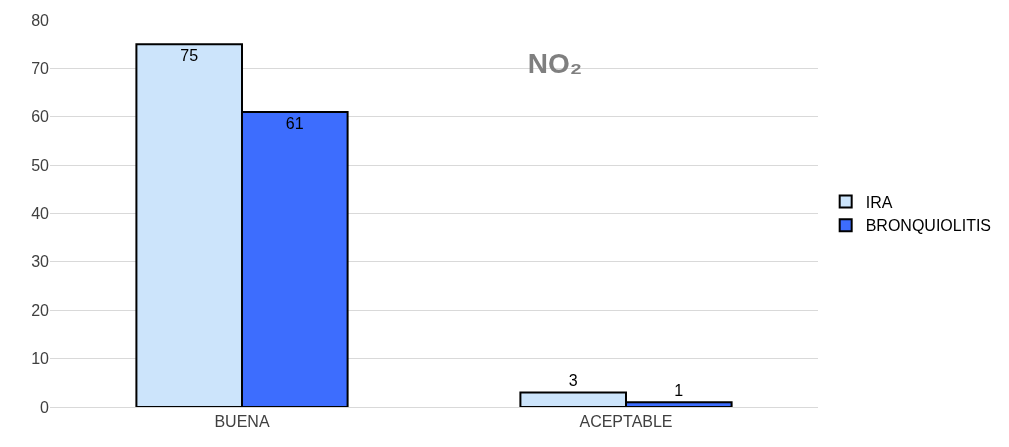  Describe the element at coordinates (45, 407) in the screenshot. I see `y-tick-label: 0` at that location.